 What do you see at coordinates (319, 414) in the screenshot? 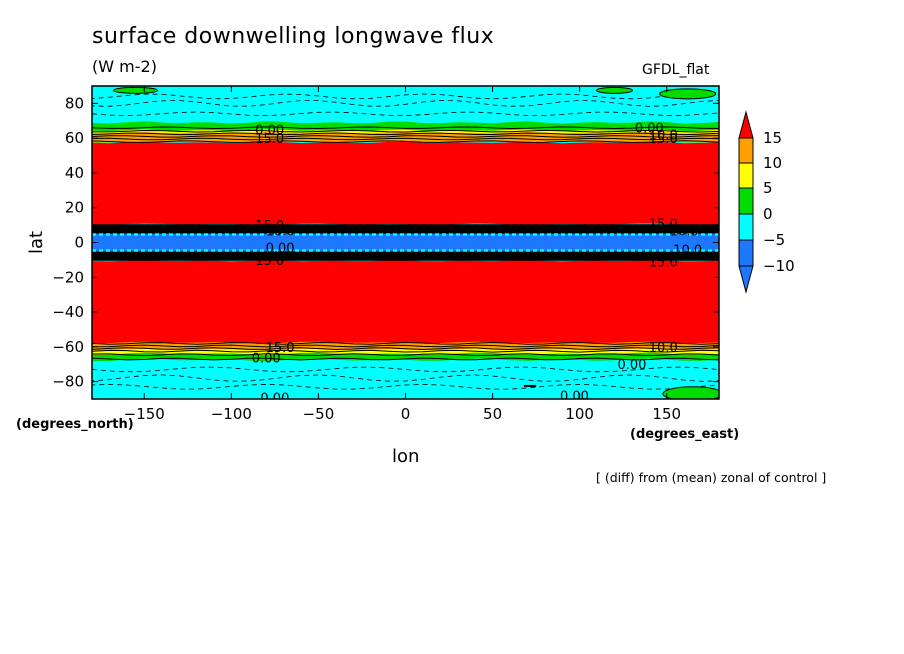
I see `x-tick-label-2: −50` at bounding box center [319, 414].